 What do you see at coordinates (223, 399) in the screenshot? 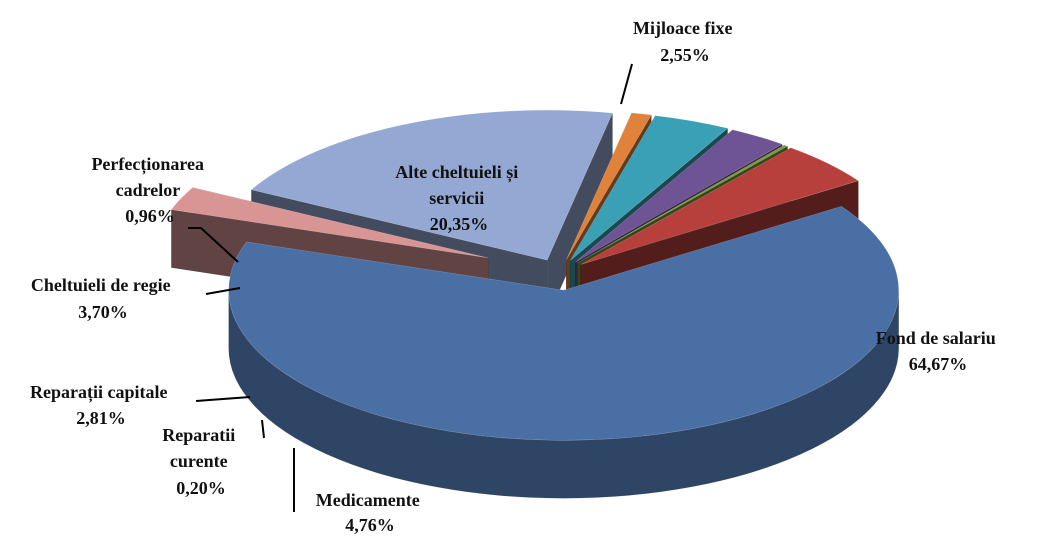
I see `leader-capitale` at bounding box center [223, 399].